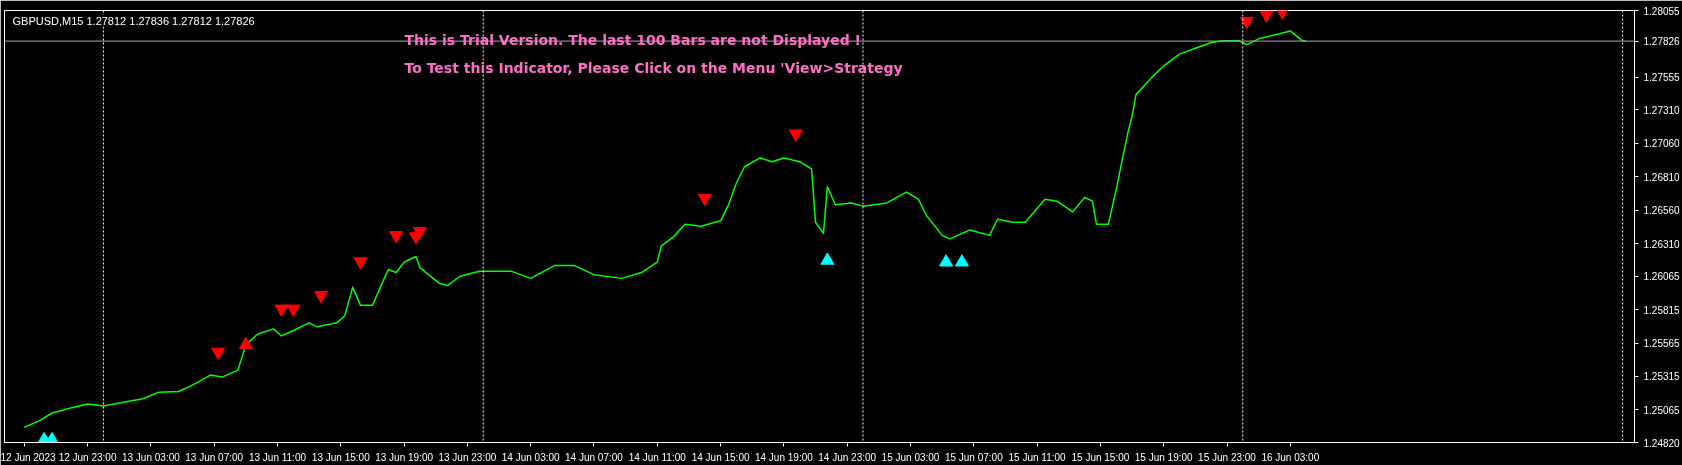 The image size is (1682, 465). Describe the element at coordinates (1662, 310) in the screenshot. I see `y-tick-label: 1.25815` at that location.